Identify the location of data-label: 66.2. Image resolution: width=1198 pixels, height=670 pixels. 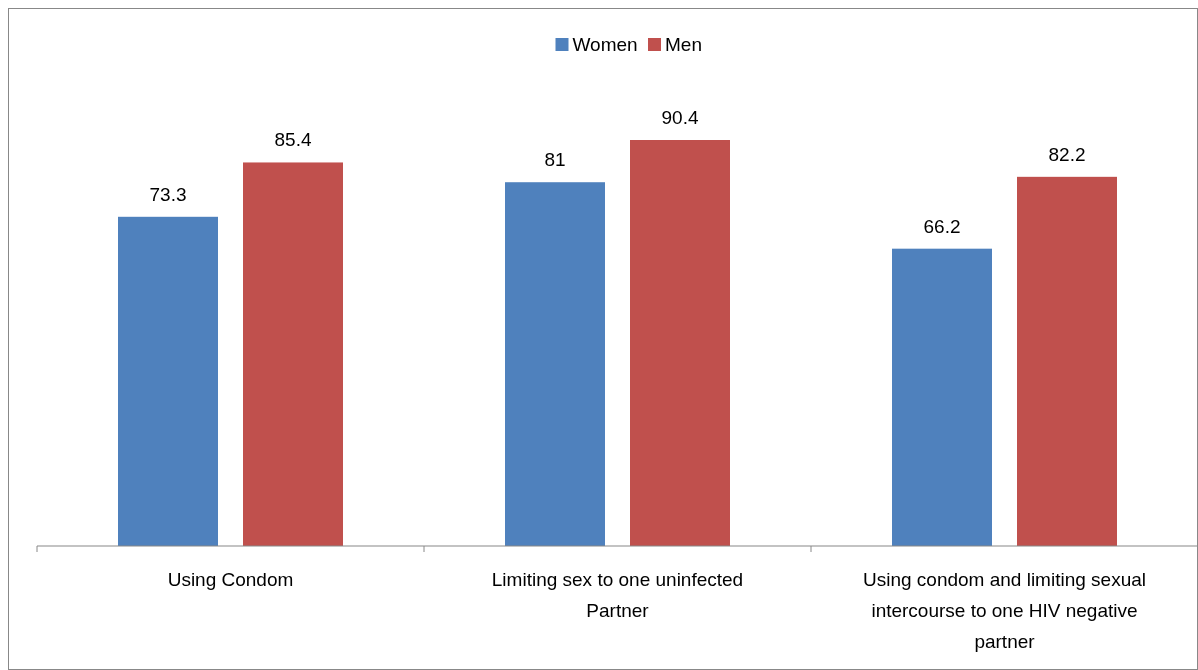
(942, 226).